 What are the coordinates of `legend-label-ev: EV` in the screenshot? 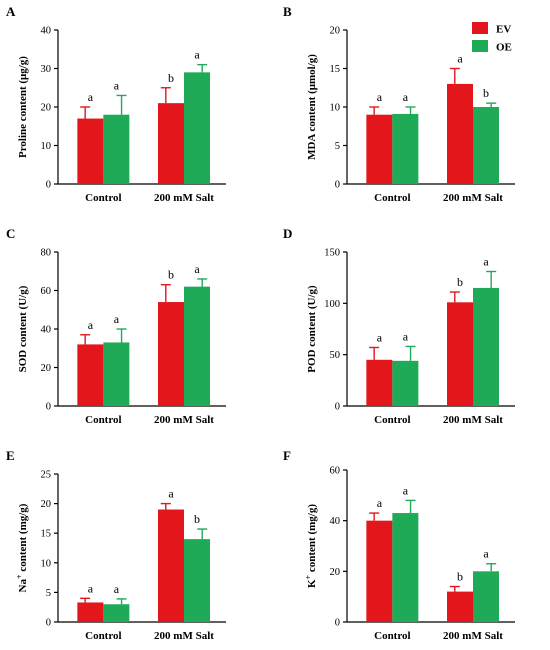 It's located at (503, 30).